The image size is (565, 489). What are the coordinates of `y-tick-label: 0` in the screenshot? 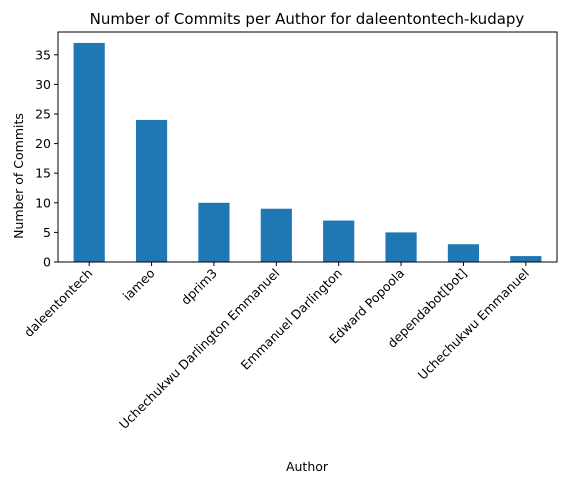 It's located at (47, 262).